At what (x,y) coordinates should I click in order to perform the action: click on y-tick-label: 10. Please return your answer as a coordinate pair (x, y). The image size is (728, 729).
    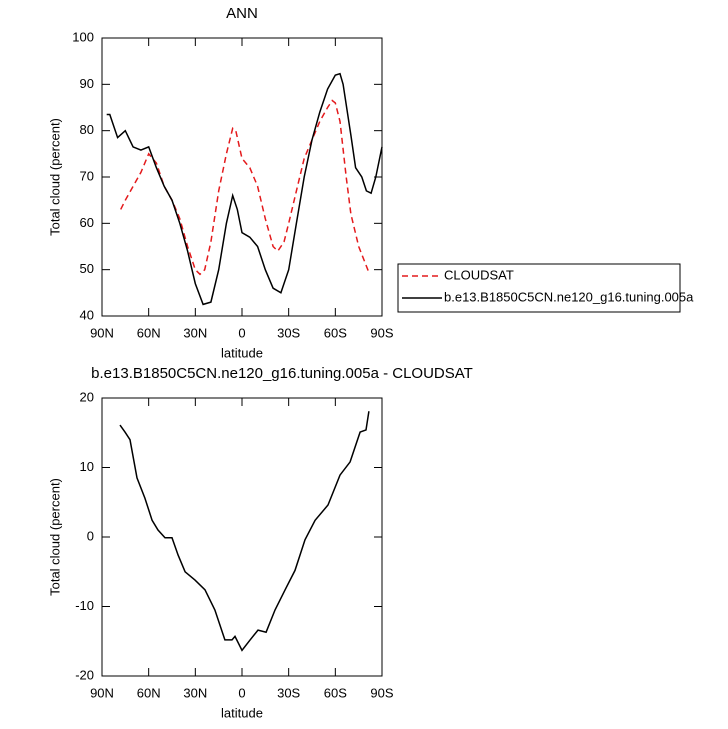
    Looking at the image, I should click on (87, 466).